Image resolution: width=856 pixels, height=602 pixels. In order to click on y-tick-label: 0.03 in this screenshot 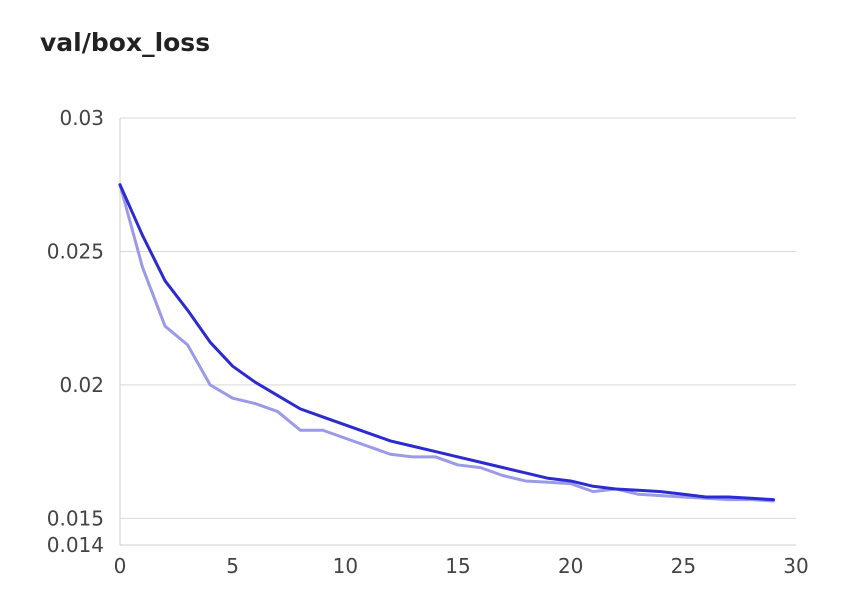, I will do `click(81, 118)`.